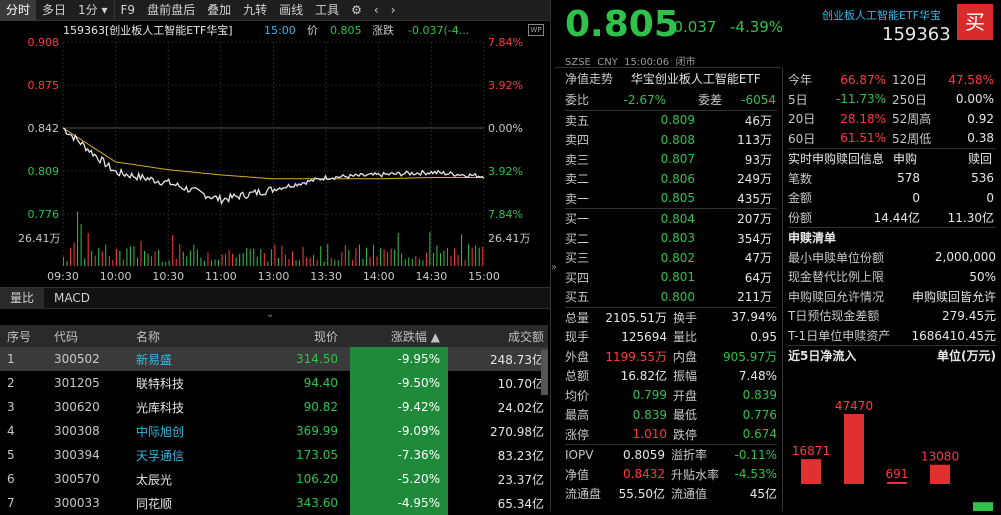 The height and width of the screenshot is (515, 1001). What do you see at coordinates (274, 431) in the screenshot?
I see `table-row: 4 300308 中际旭创 369.99 -9.09% 270.98亿` at bounding box center [274, 431].